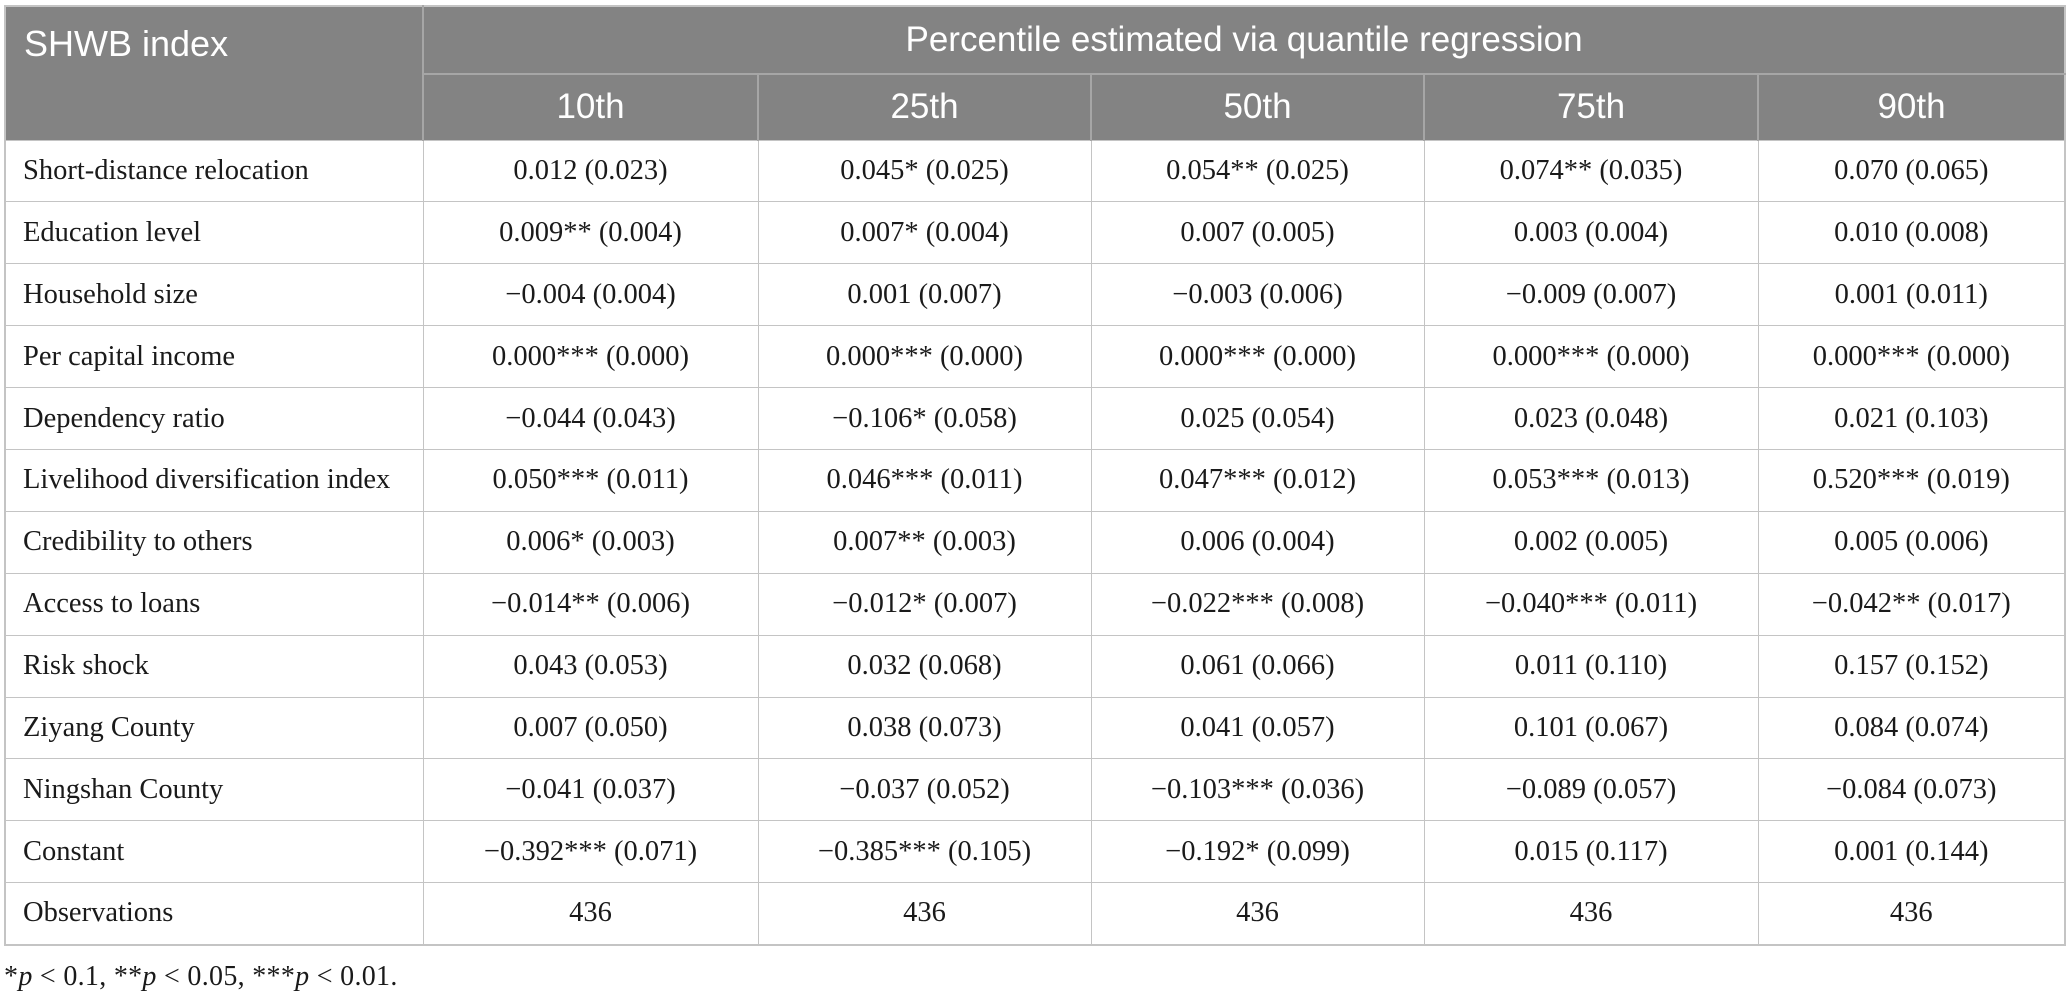 The width and height of the screenshot is (2067, 1000). Describe the element at coordinates (214, 852) in the screenshot. I see `row-label: Constant` at that location.